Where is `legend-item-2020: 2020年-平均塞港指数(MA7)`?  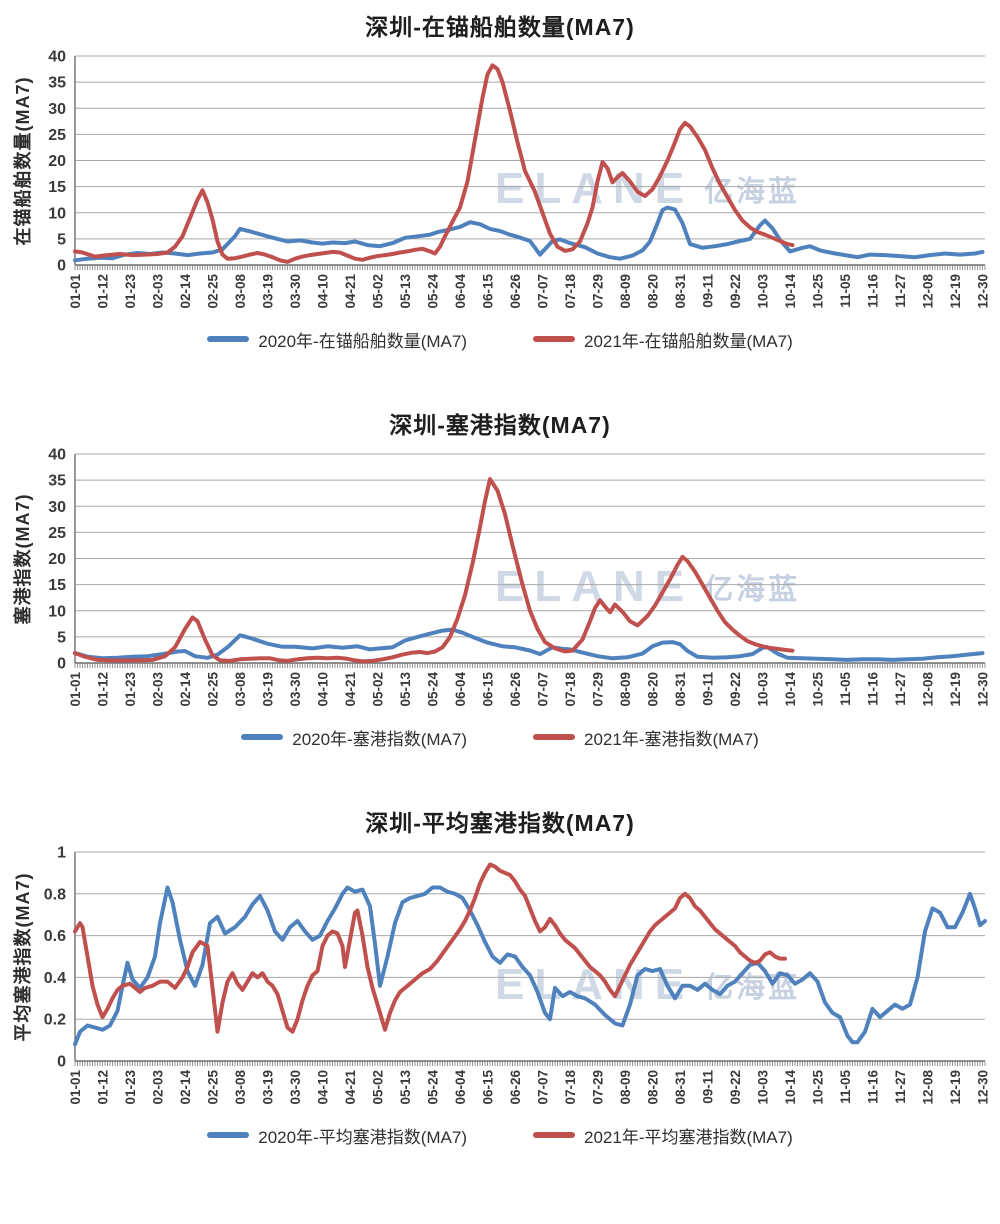
legend-item-2020: 2020年-平均塞港指数(MA7) is located at coordinates (337, 1135).